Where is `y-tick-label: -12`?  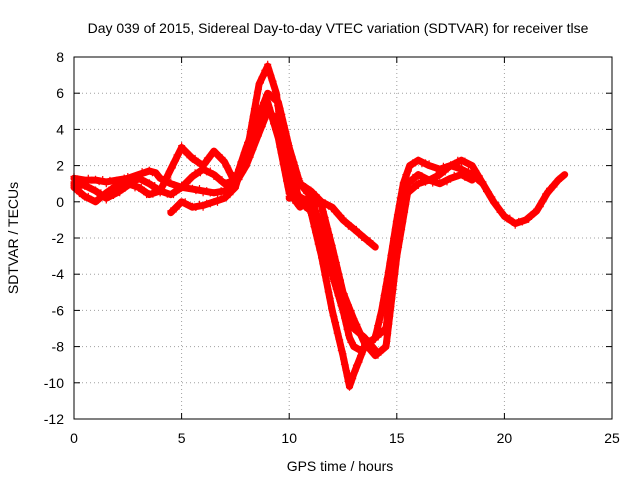
y-tick-label: -12 is located at coordinates (54, 419).